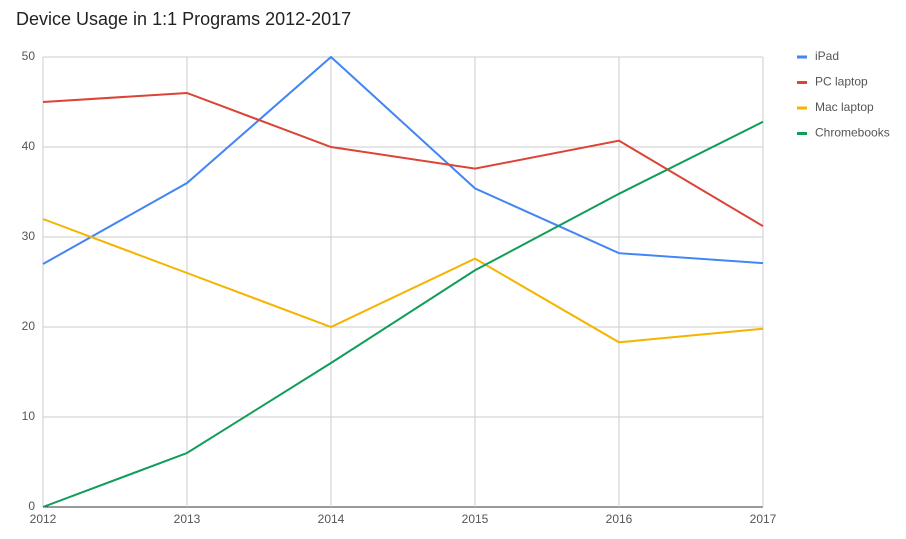 This screenshot has width=906, height=539. What do you see at coordinates (331, 519) in the screenshot?
I see `x-tick-label: 2014` at bounding box center [331, 519].